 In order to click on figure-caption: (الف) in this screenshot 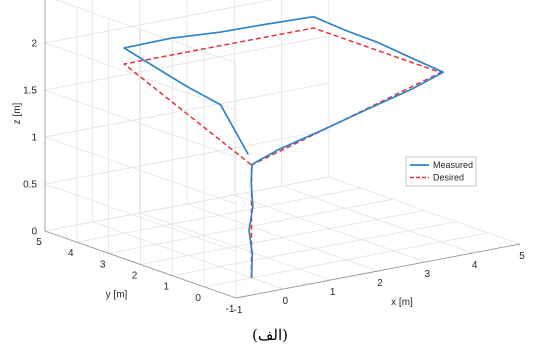, I will do `click(270, 335)`.